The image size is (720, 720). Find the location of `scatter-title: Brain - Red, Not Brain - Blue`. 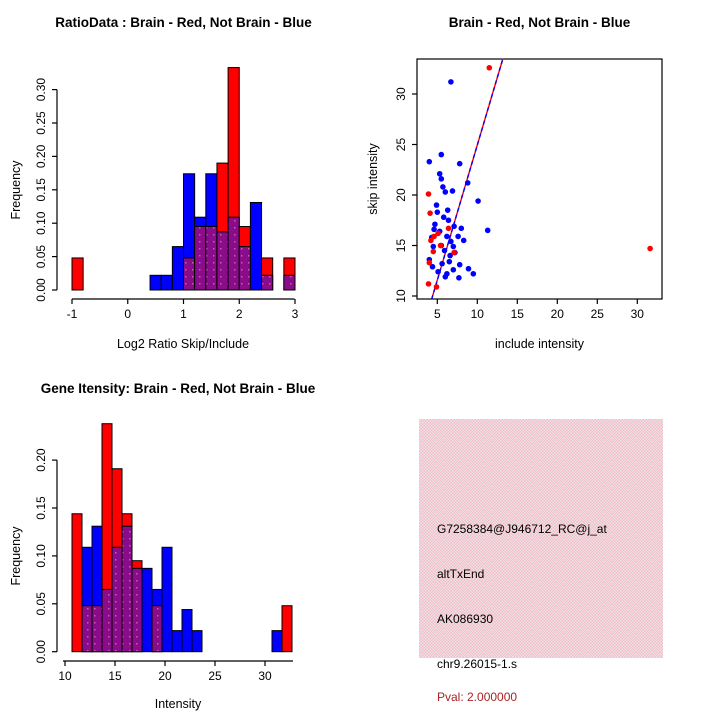

scatter-title: Brain - Red, Not Brain - Blue is located at coordinates (539, 22).